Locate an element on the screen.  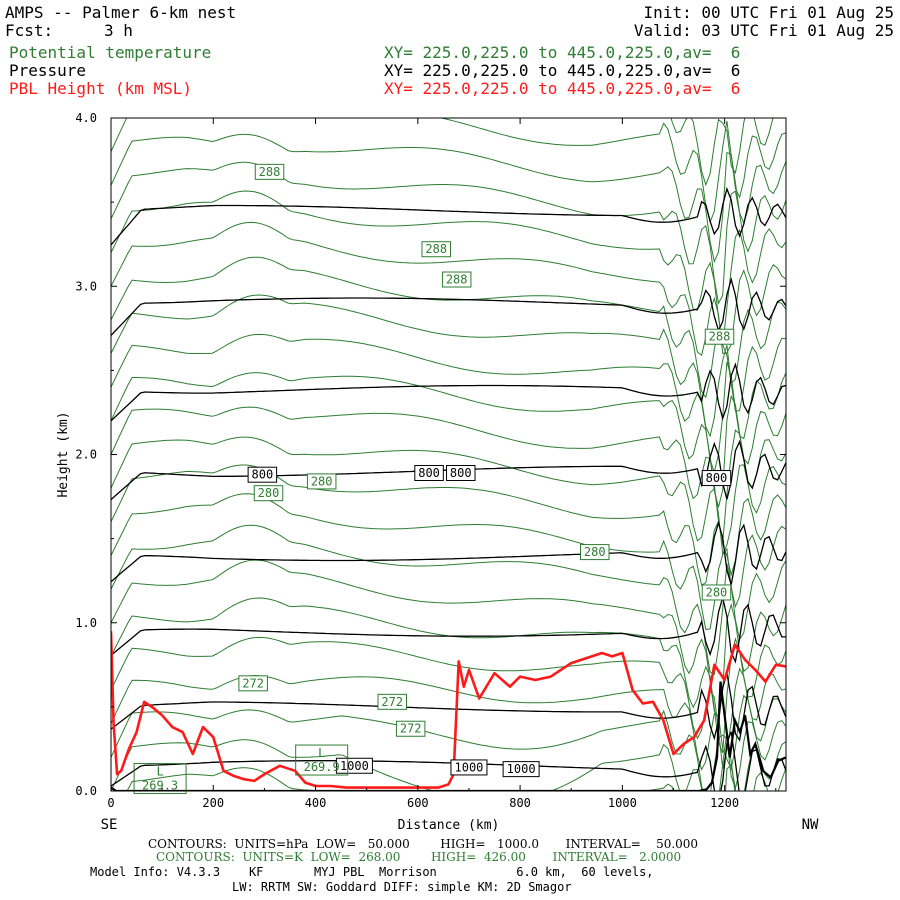
forecast-label: Fcst: is located at coordinates (29, 30).